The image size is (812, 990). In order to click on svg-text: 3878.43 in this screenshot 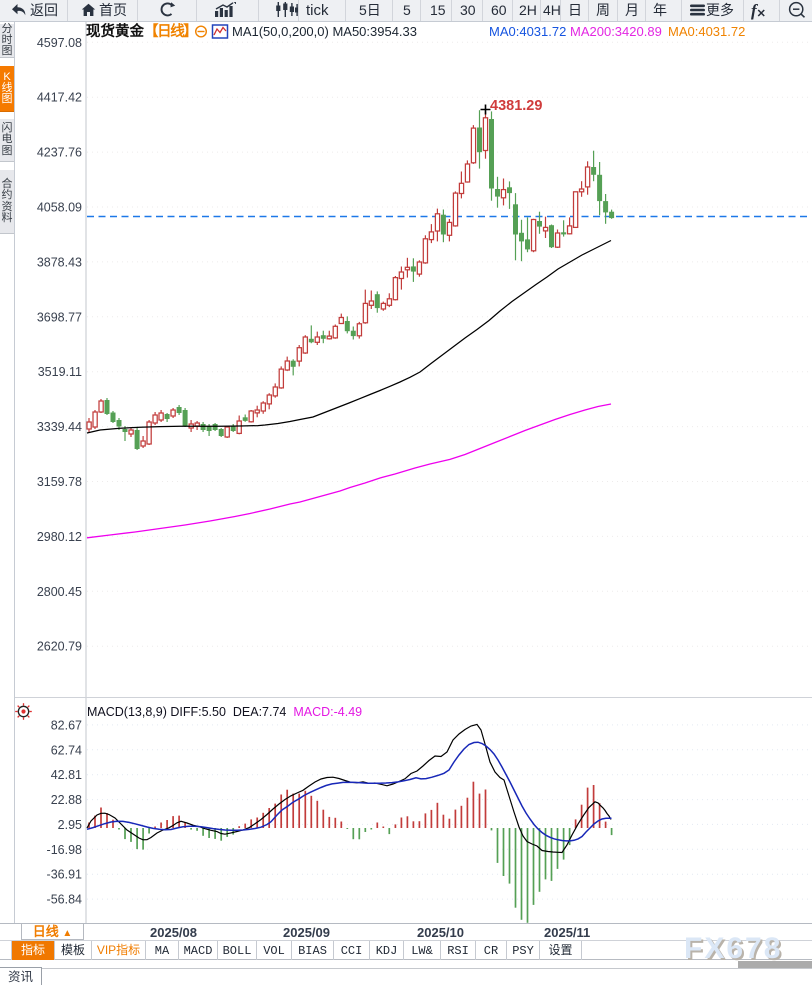, I will do `click(59, 262)`.